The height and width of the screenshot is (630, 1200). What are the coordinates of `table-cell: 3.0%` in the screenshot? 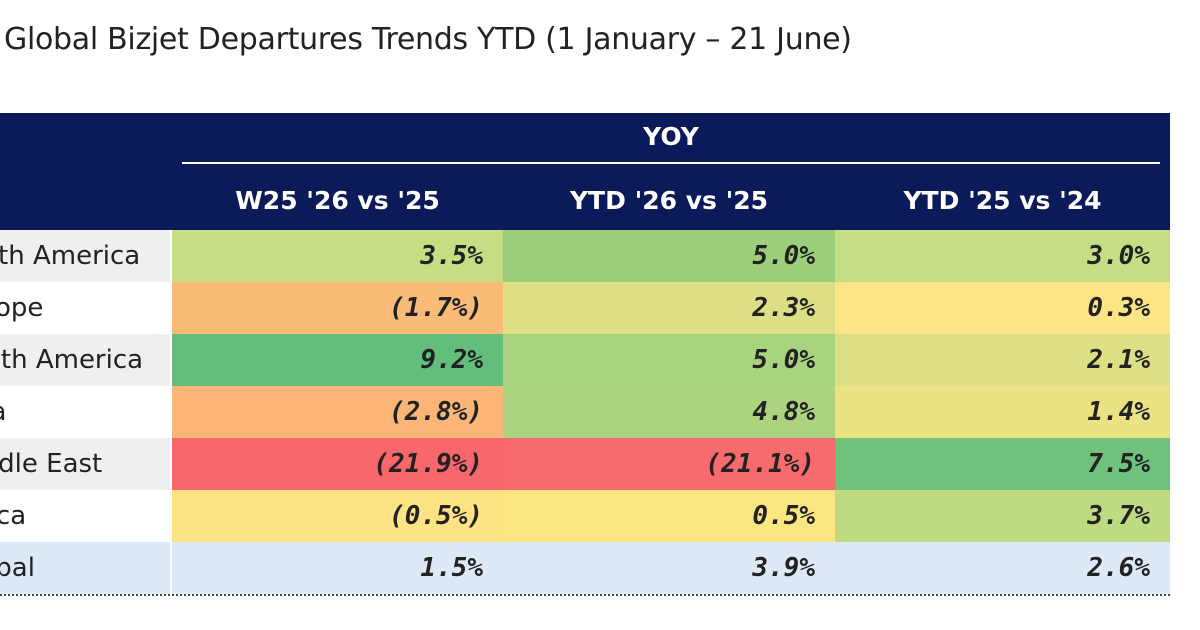 It's located at (1002, 256).